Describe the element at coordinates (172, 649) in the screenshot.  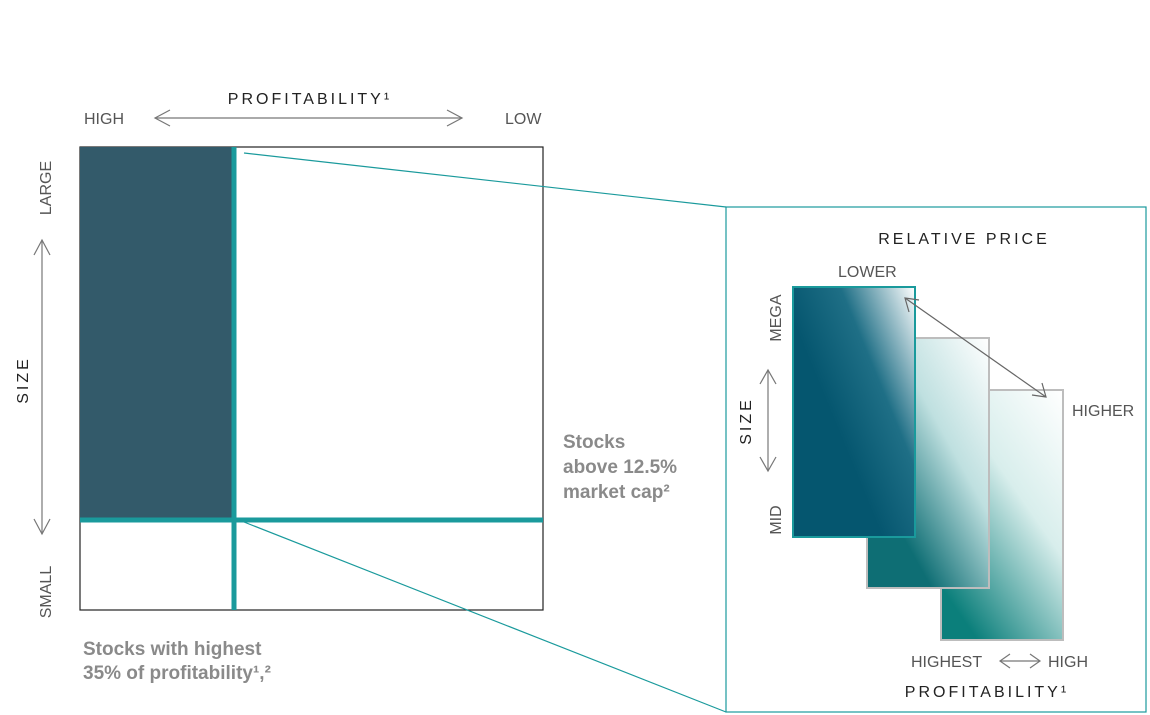
I see `profitability-note-line-1: Stocks with highest` at that location.